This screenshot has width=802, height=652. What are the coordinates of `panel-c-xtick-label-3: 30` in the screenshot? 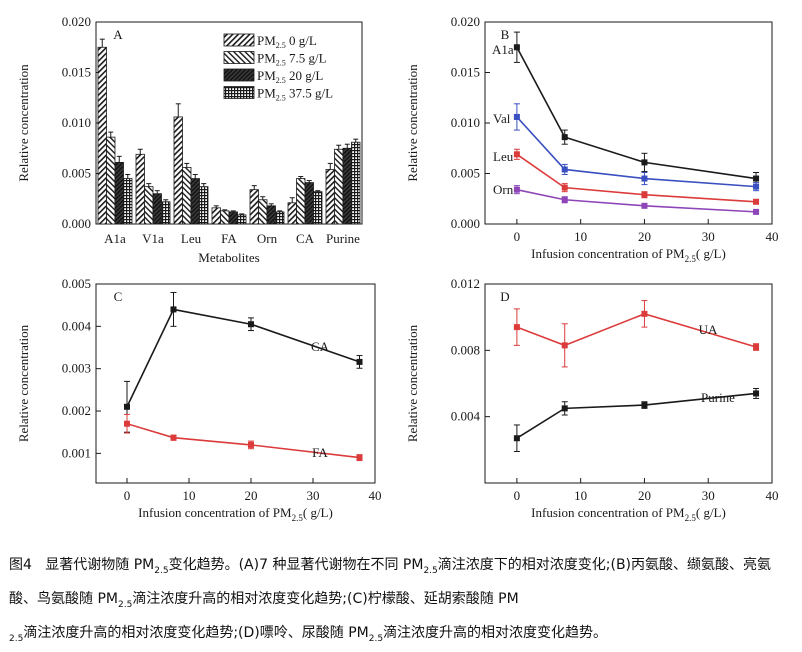 It's located at (313, 495).